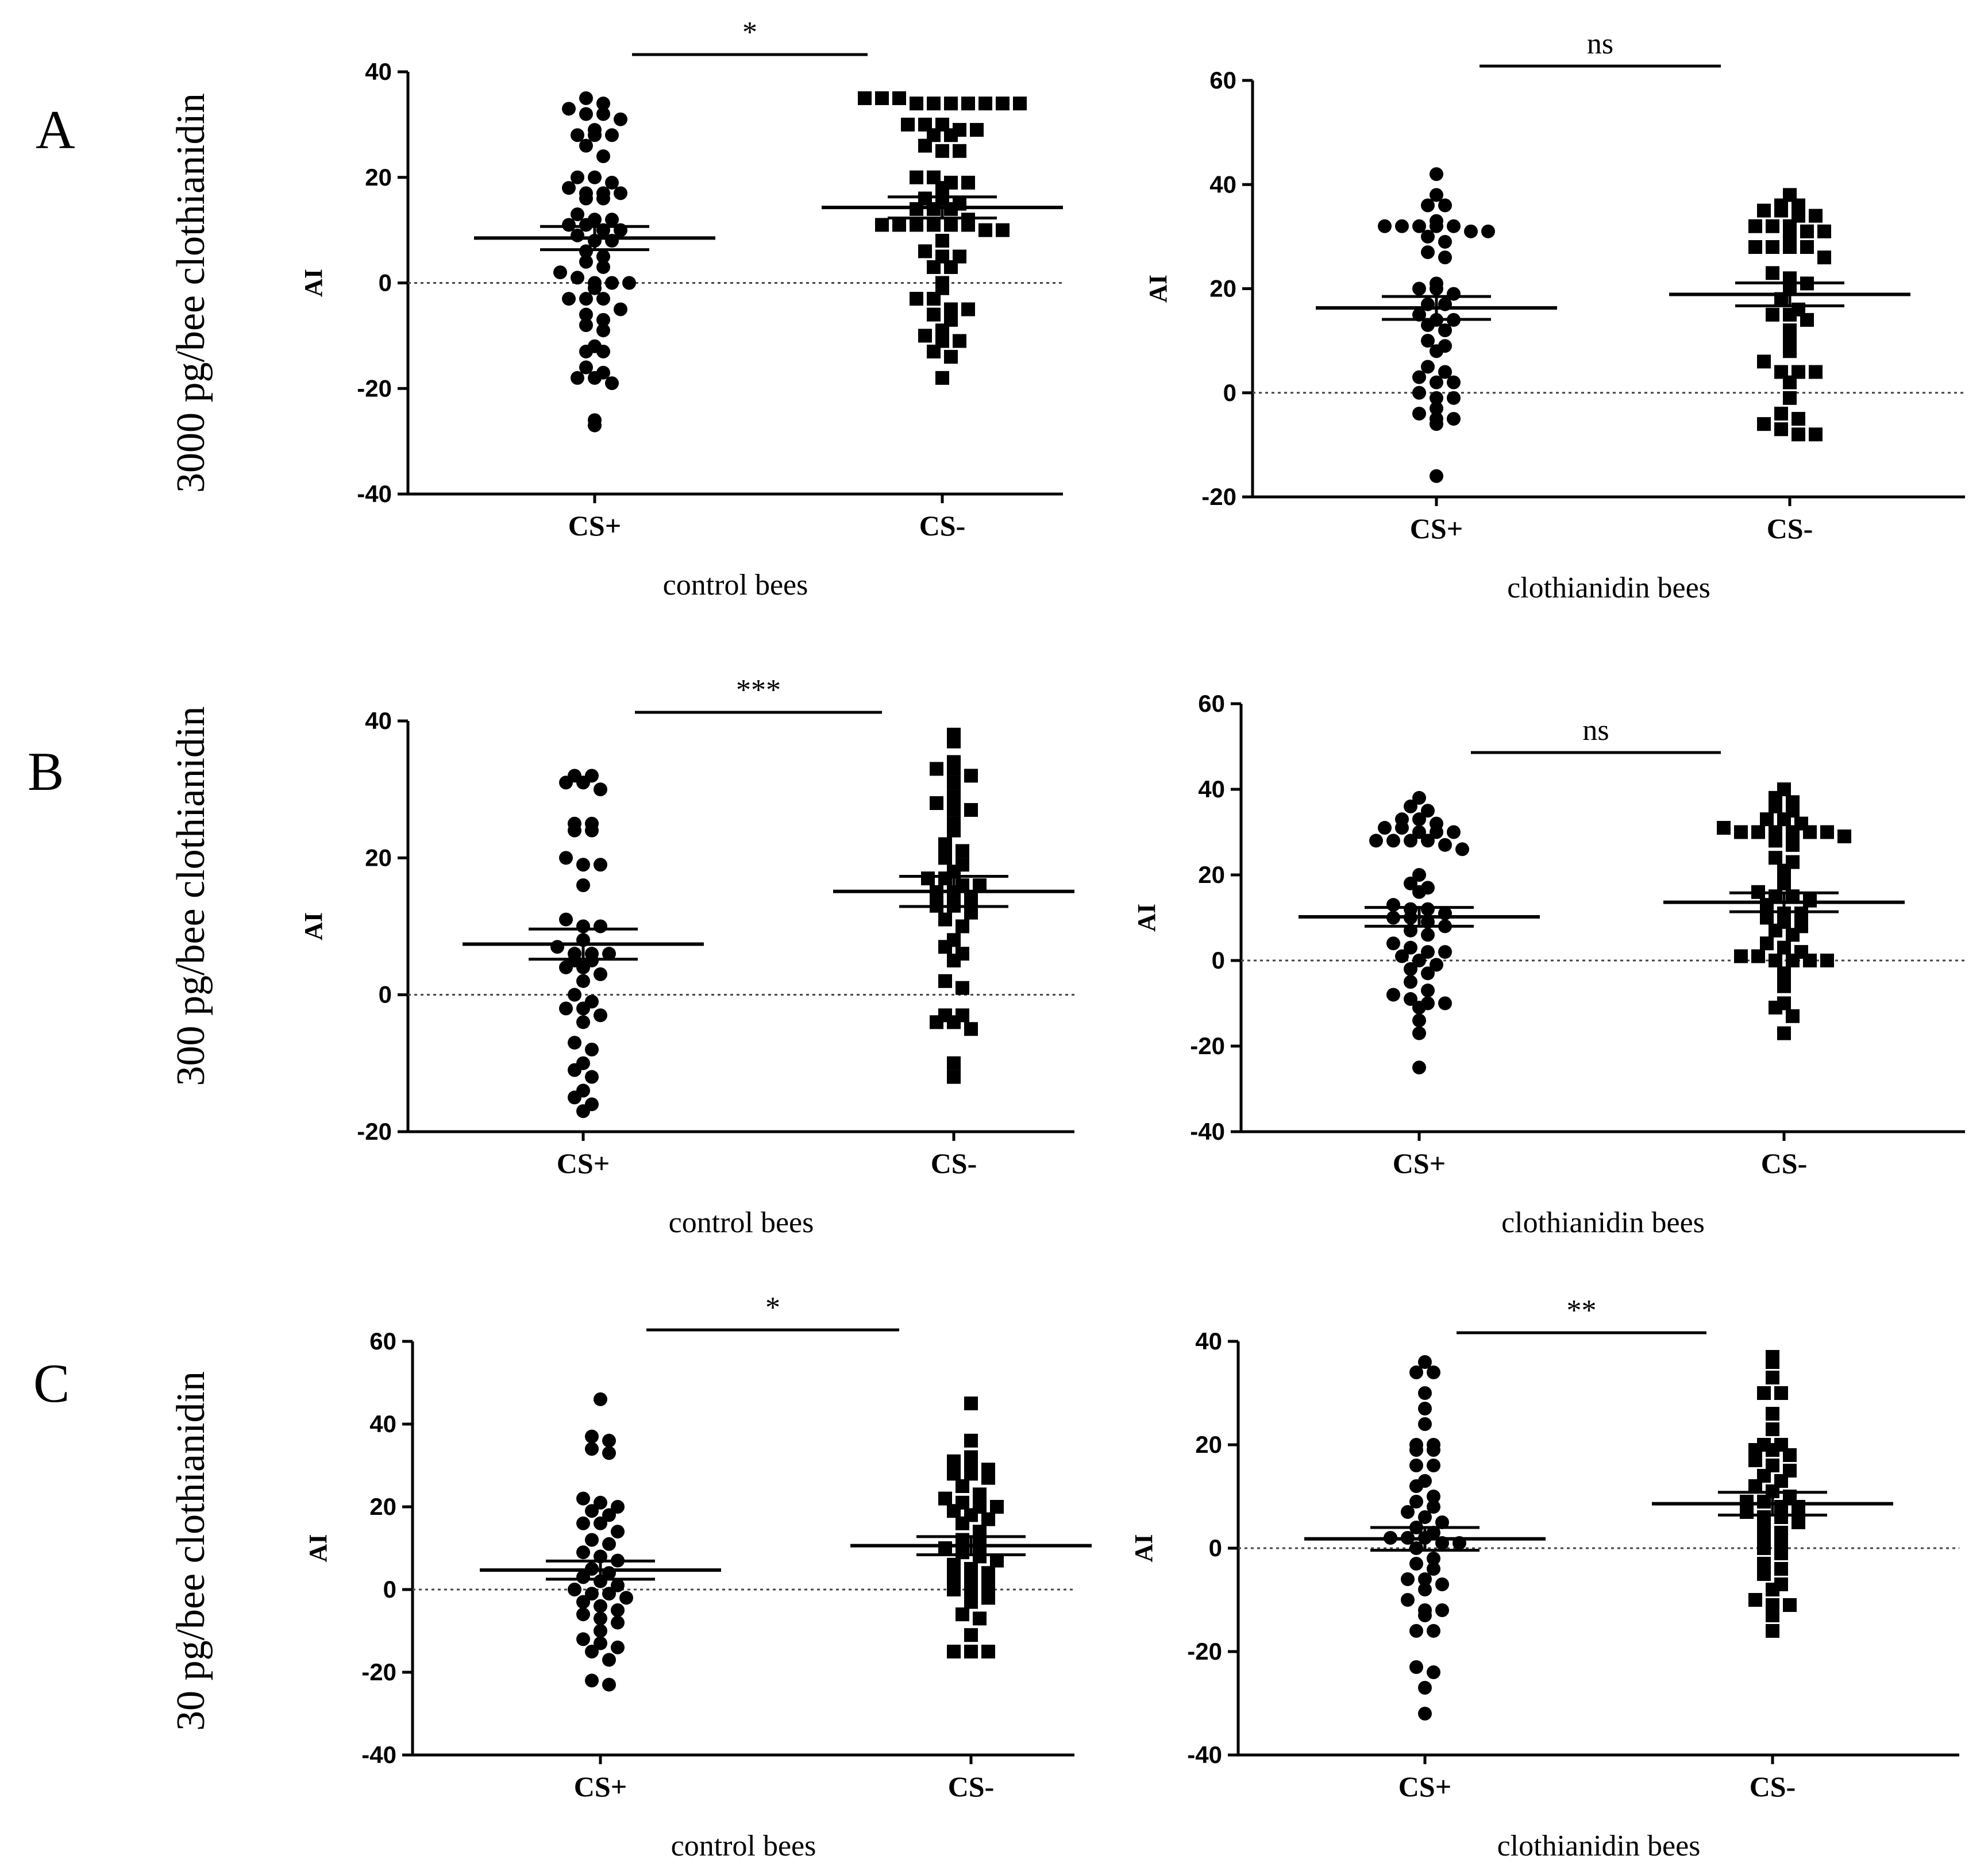  I want to click on row-letter-a: A, so click(55, 129).